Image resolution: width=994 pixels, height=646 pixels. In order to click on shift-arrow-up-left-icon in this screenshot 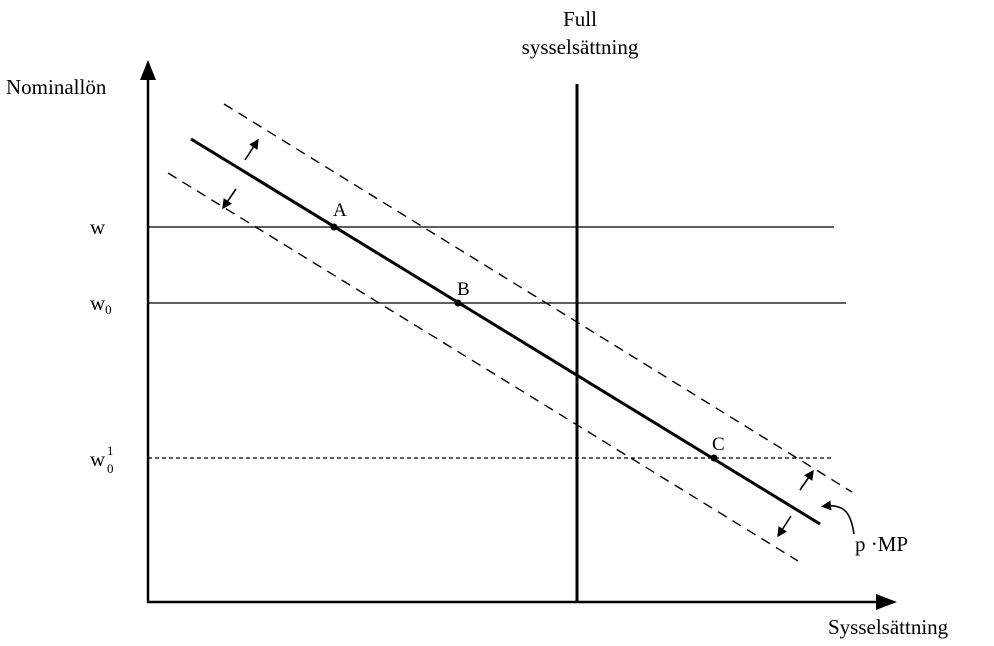, I will do `click(251, 149)`.